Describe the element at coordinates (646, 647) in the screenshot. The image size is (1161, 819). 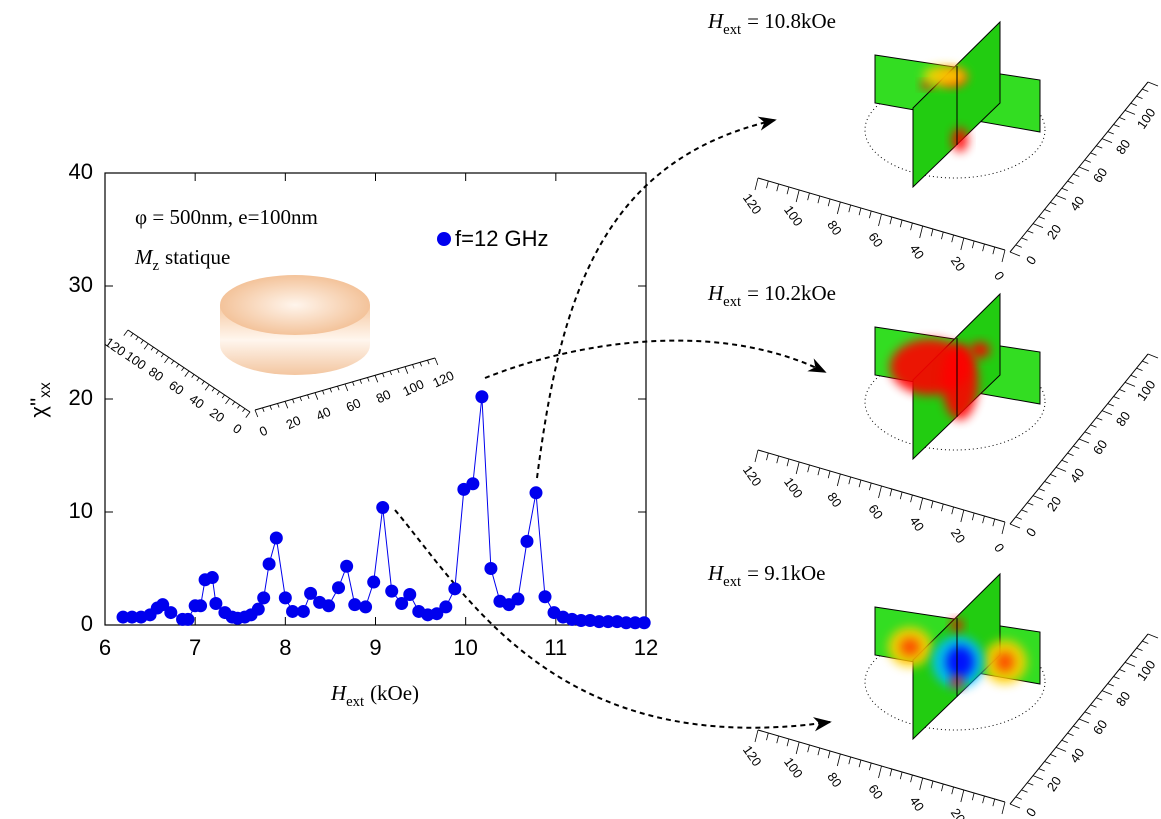
I see `x-tick-label: 12` at that location.